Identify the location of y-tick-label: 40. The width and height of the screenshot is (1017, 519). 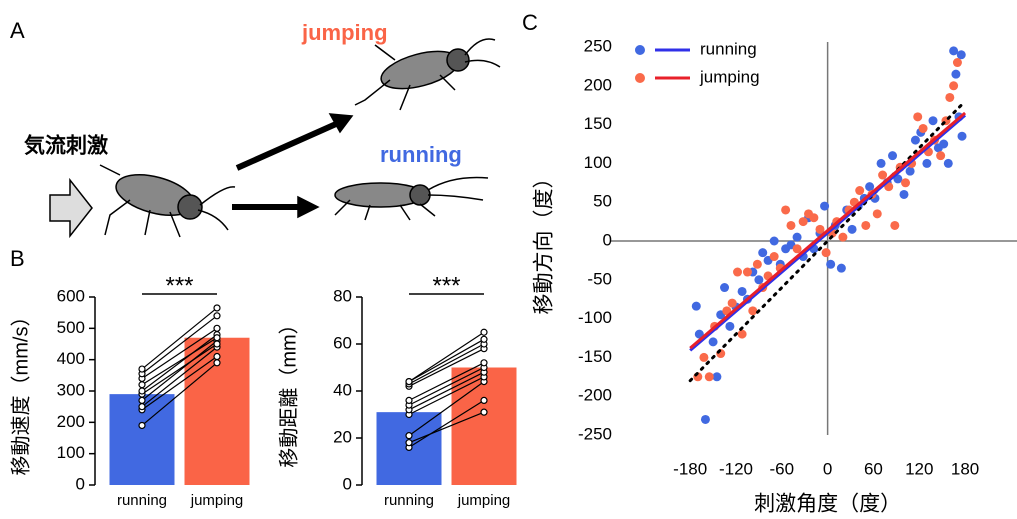
(342, 389).